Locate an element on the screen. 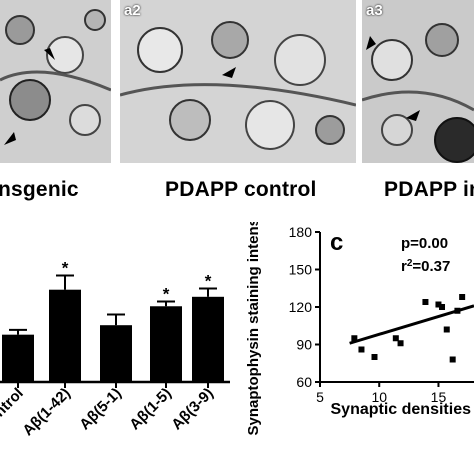 The width and height of the screenshot is (474, 474). y-tick-label: 60 is located at coordinates (304, 382).